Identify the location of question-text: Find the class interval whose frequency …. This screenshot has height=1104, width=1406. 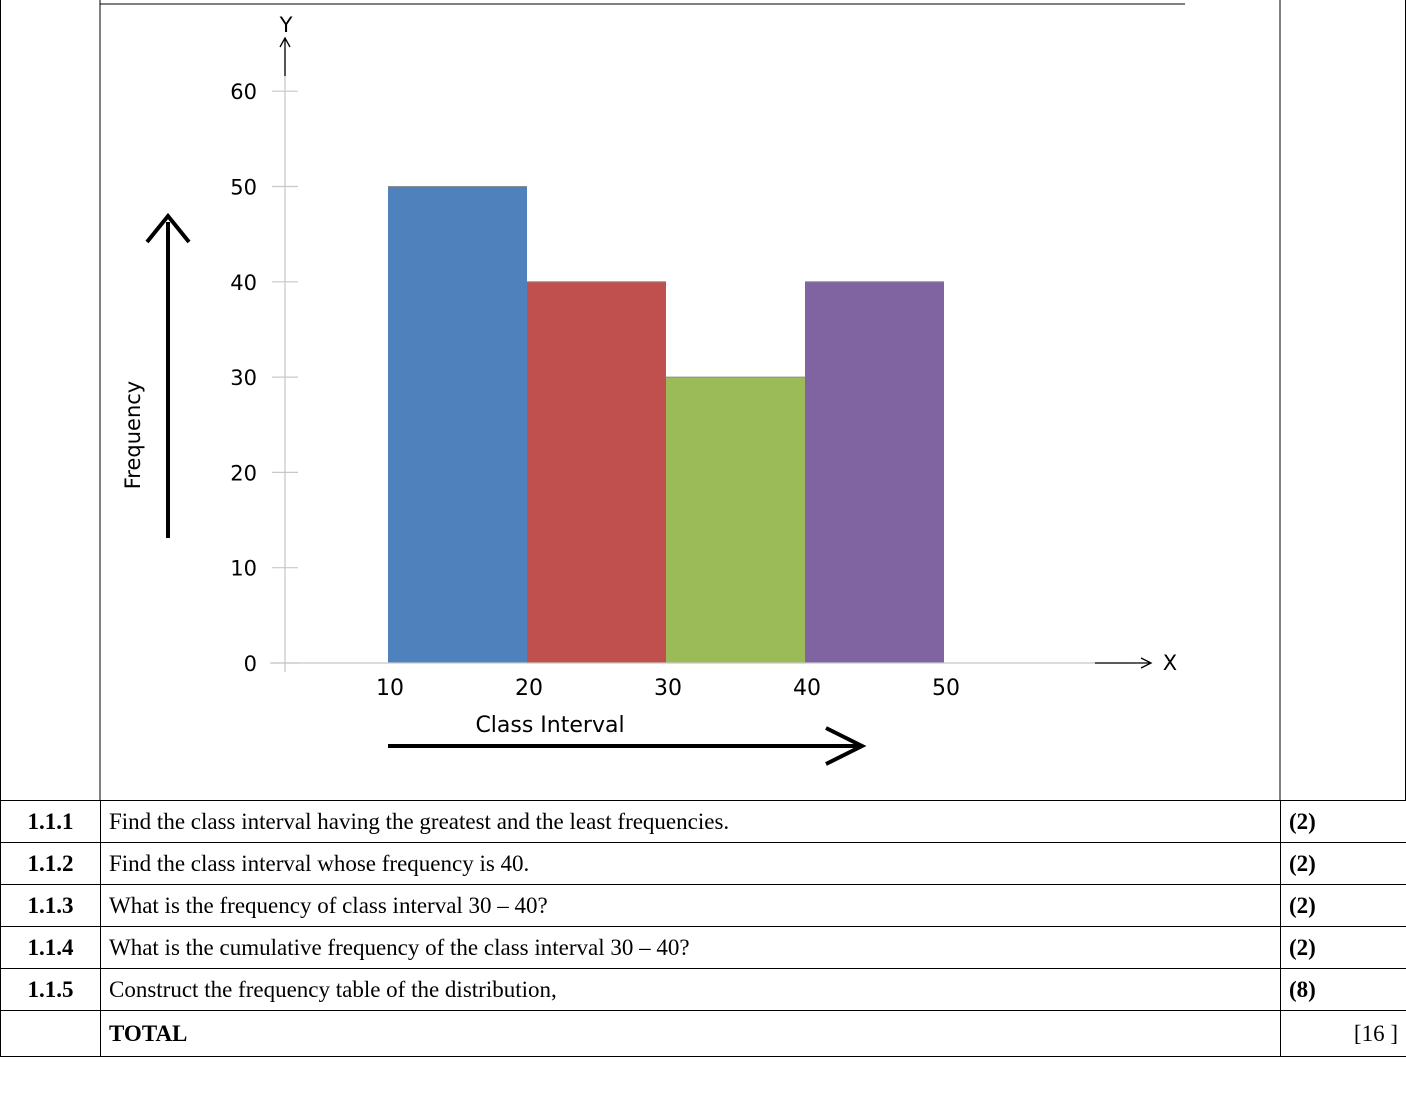
(690, 863).